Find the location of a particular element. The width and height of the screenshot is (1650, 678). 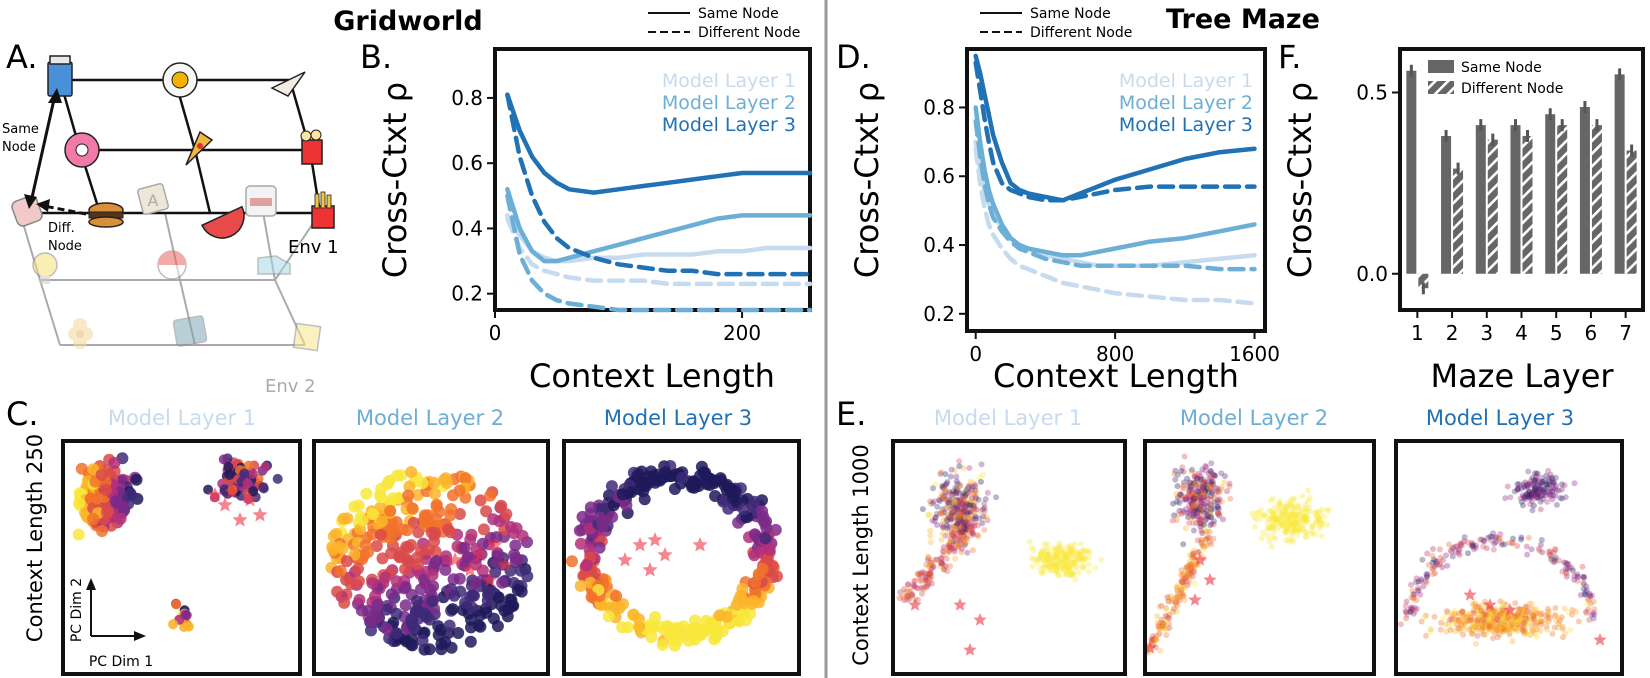

chart-b-ylabel: Cross-Ctxt ρ is located at coordinates (395, 180).